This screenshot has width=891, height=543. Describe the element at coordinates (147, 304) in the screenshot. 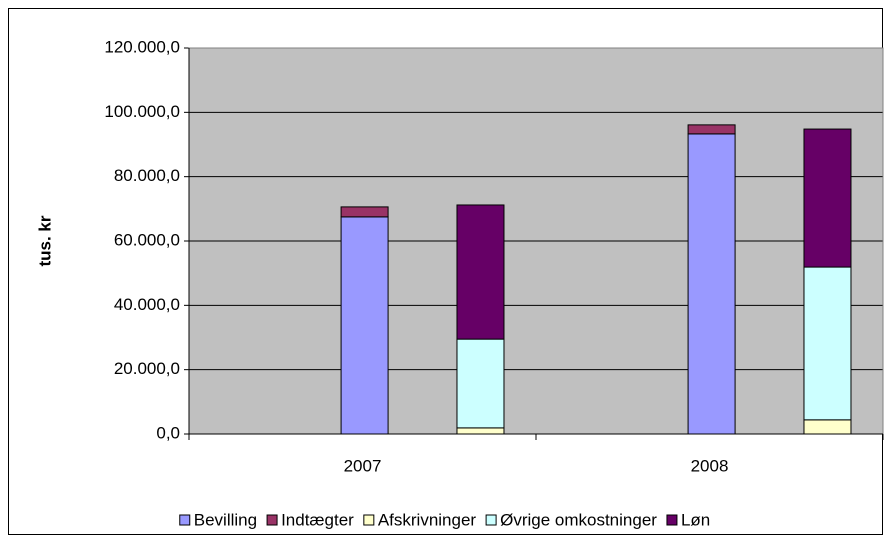

I see `y-tick-label: 40.000,0` at that location.